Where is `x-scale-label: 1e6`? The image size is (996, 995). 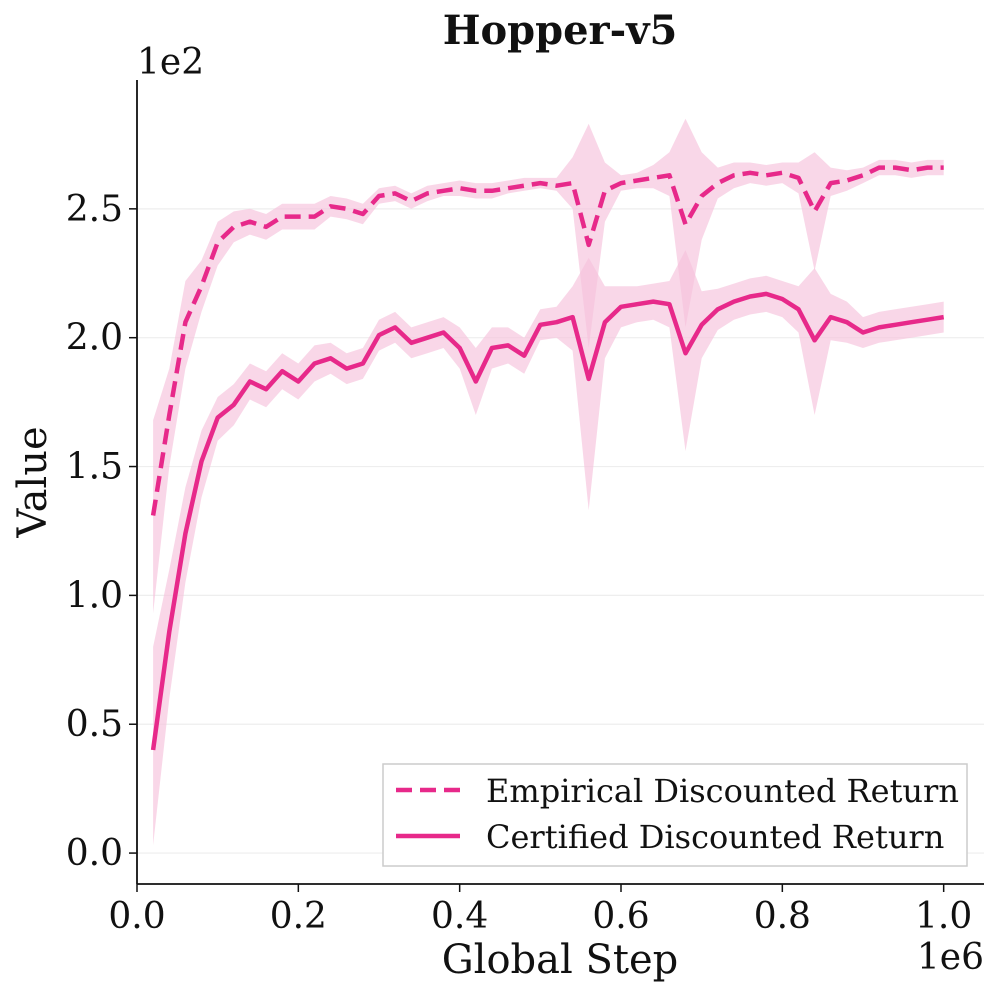
x-scale-label: 1e6 is located at coordinates (950, 957).